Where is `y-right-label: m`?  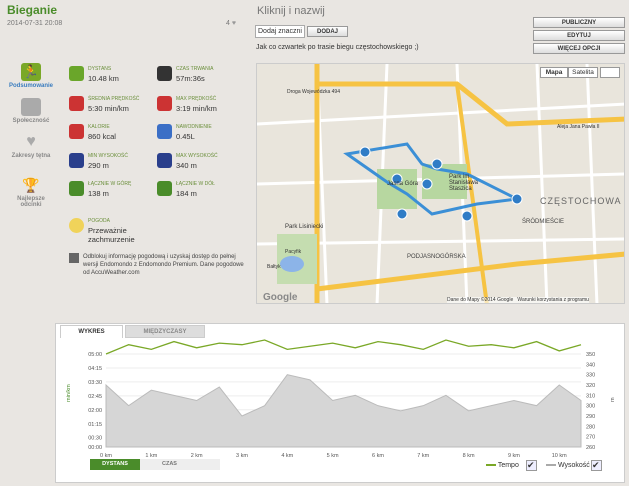 y-right-label: m is located at coordinates (613, 399).